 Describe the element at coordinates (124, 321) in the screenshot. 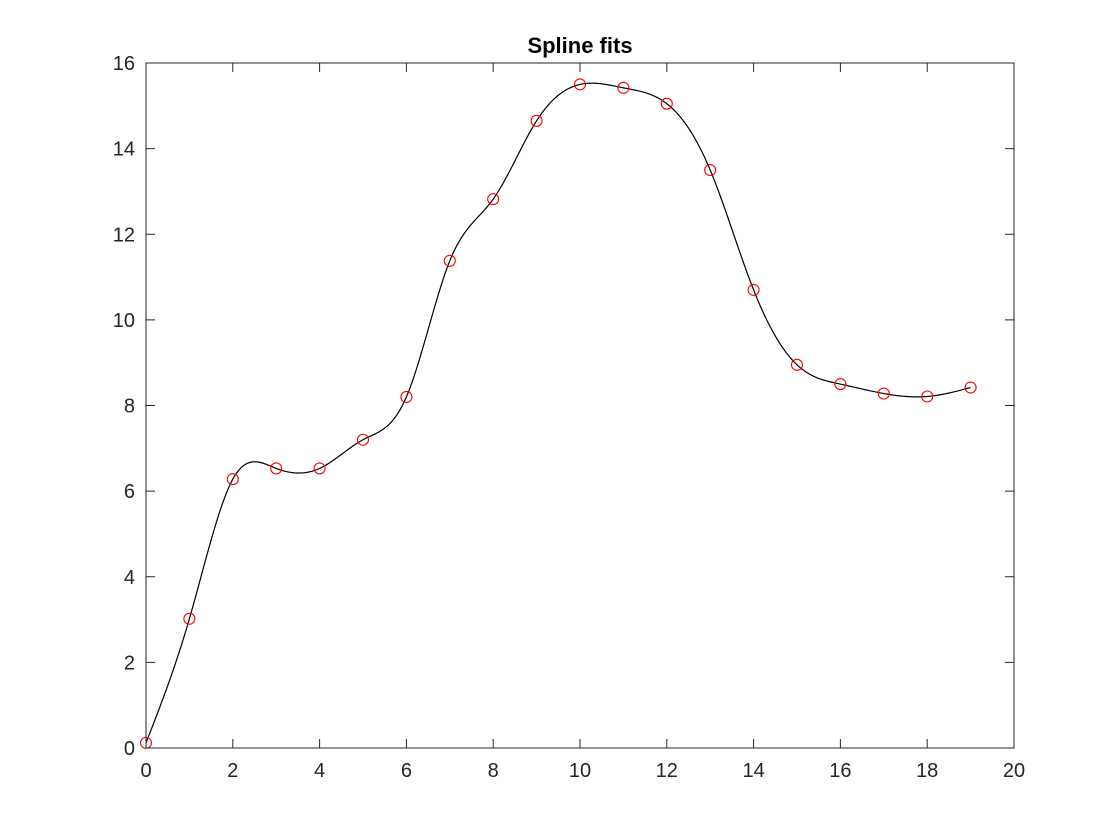

I see `y-tick-label: 10` at that location.